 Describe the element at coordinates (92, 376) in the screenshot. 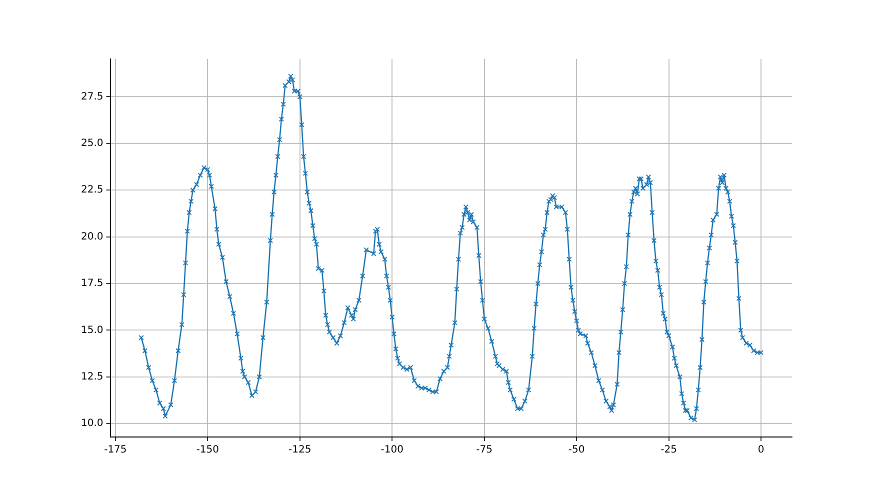

I see `y-tick-label: 12.5` at that location.